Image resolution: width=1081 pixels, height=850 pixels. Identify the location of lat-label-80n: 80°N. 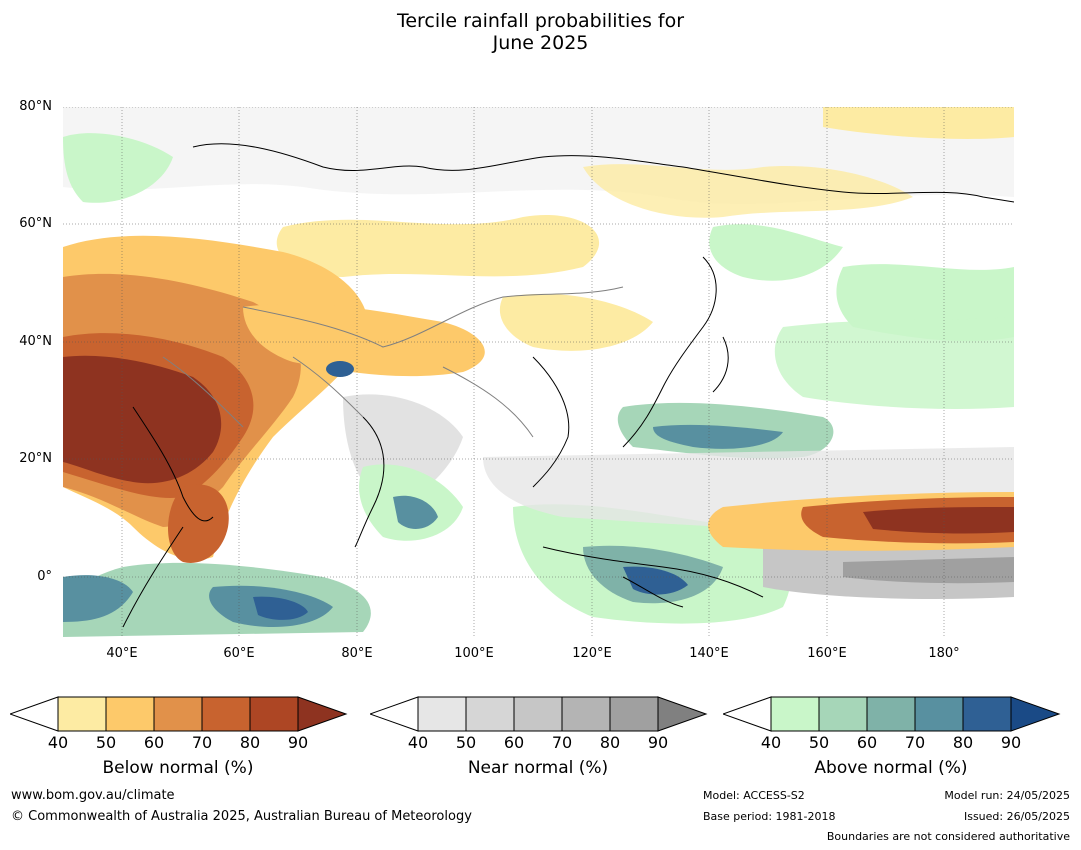
(35, 106).